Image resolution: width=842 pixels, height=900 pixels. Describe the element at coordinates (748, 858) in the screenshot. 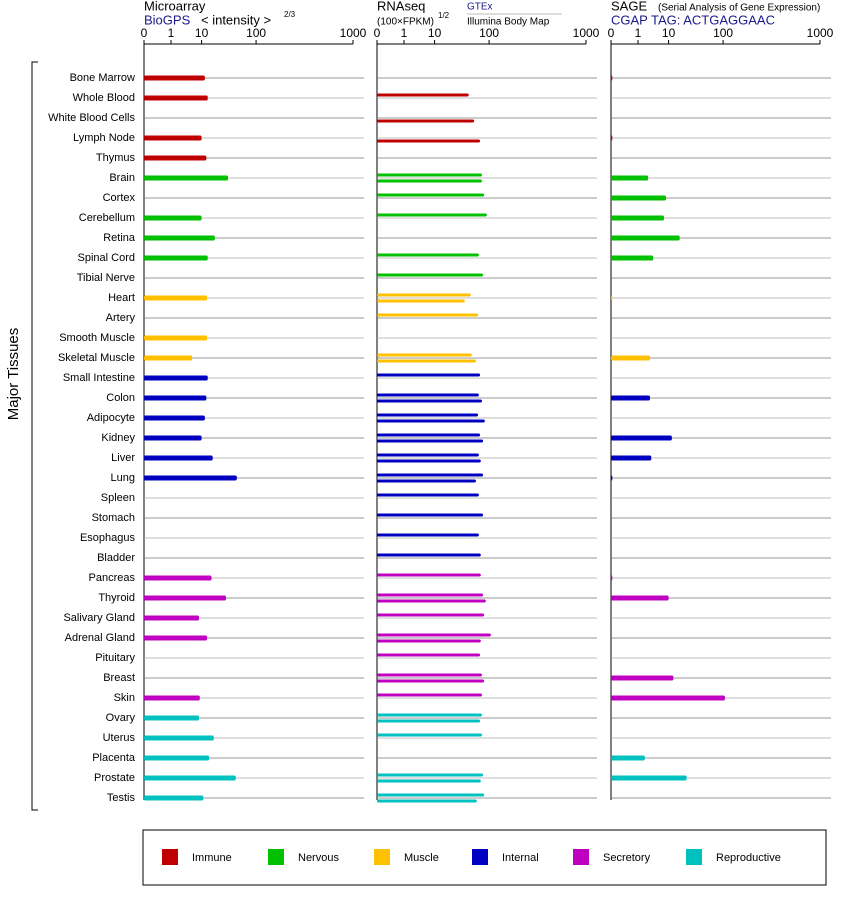

I see `legend-label: Reproductive` at that location.